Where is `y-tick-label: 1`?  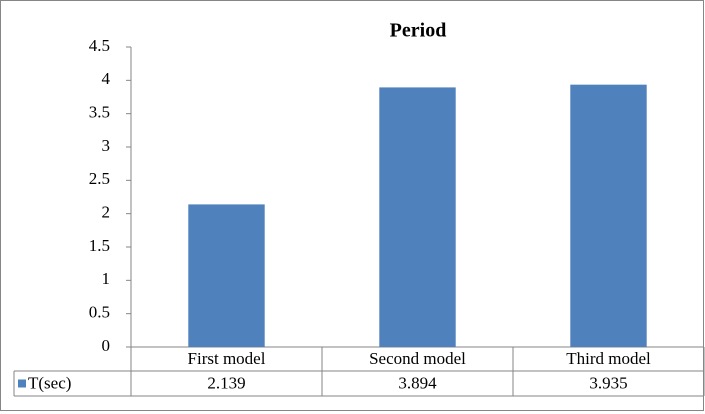 y-tick-label: 1 is located at coordinates (106, 278).